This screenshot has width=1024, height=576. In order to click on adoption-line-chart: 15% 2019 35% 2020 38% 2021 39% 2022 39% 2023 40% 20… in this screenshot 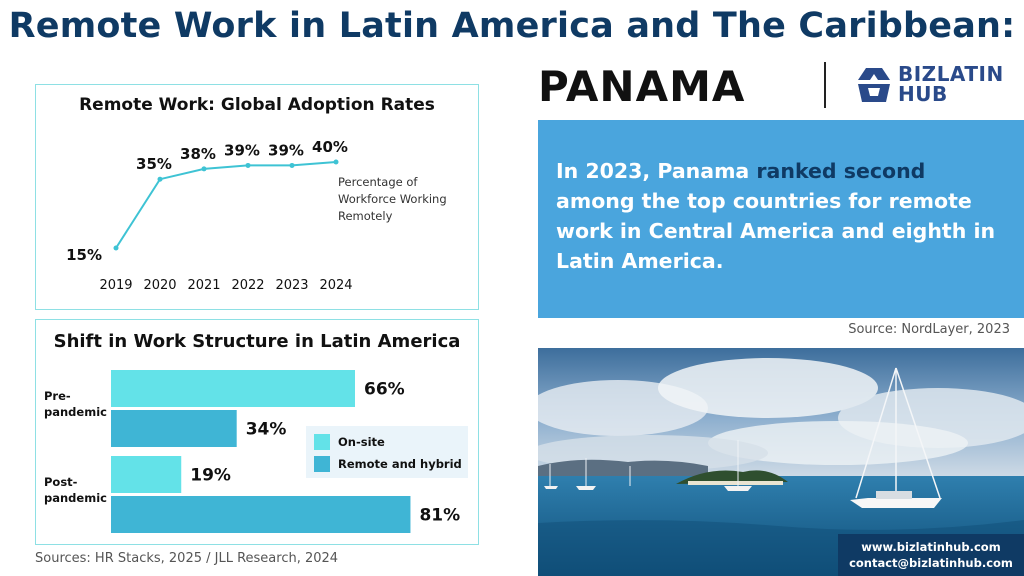, I will do `click(256, 215)`.